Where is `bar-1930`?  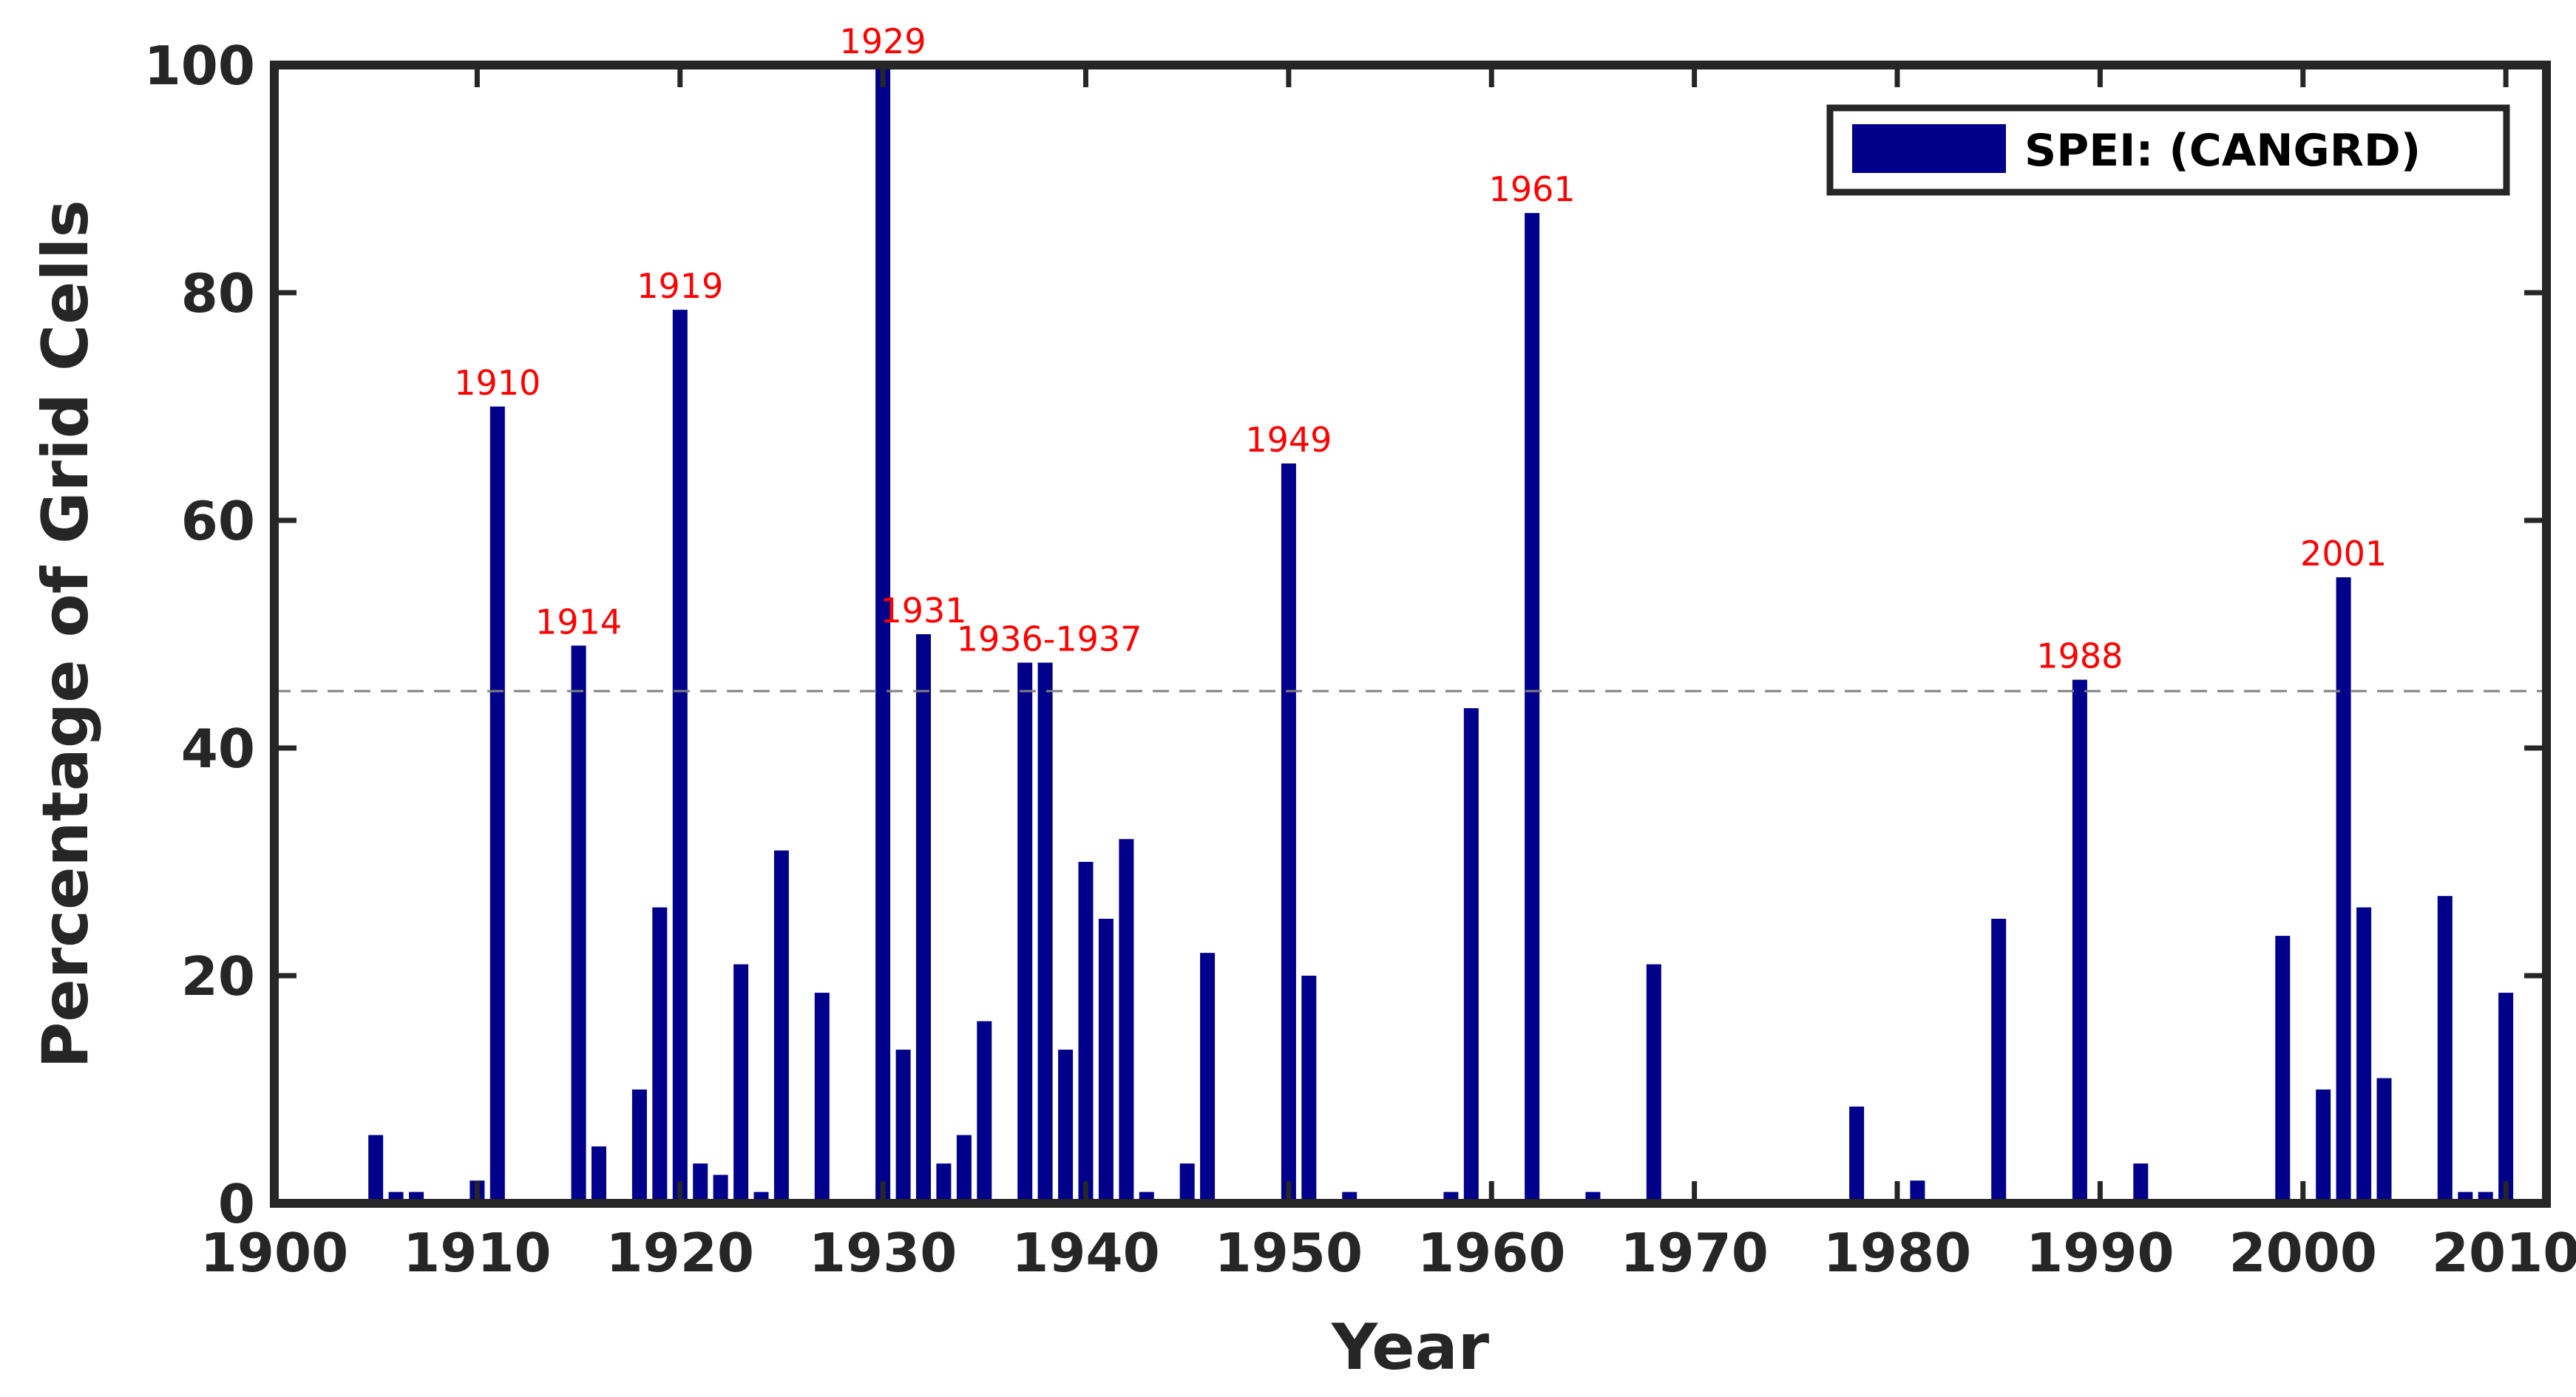 bar-1930 is located at coordinates (883, 634).